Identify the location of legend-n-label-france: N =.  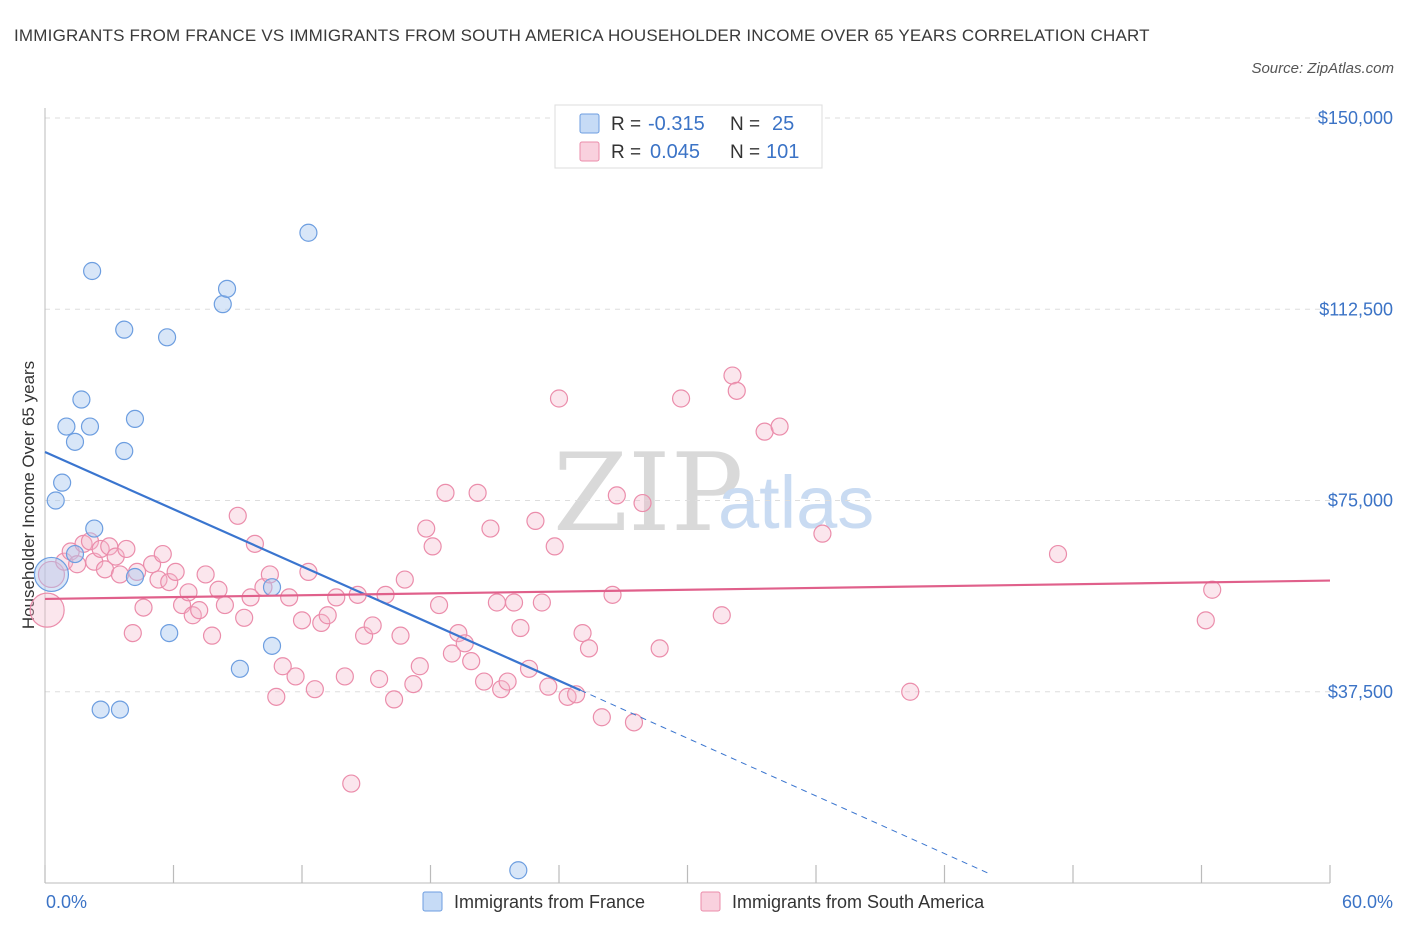
(745, 124).